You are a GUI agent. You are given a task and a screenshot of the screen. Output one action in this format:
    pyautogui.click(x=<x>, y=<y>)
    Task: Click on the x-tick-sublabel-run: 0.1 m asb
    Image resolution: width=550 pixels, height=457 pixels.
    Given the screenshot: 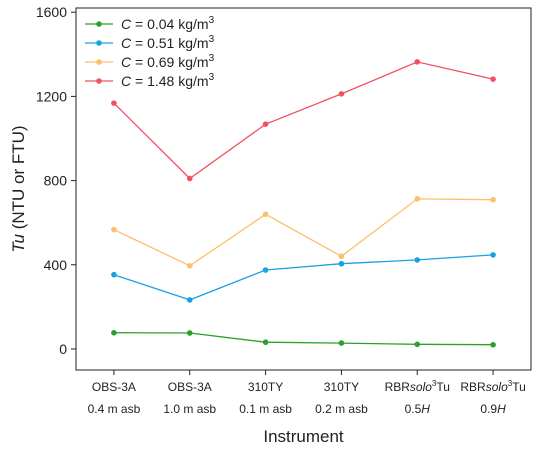 What is the action you would take?
    pyautogui.click(x=265, y=409)
    